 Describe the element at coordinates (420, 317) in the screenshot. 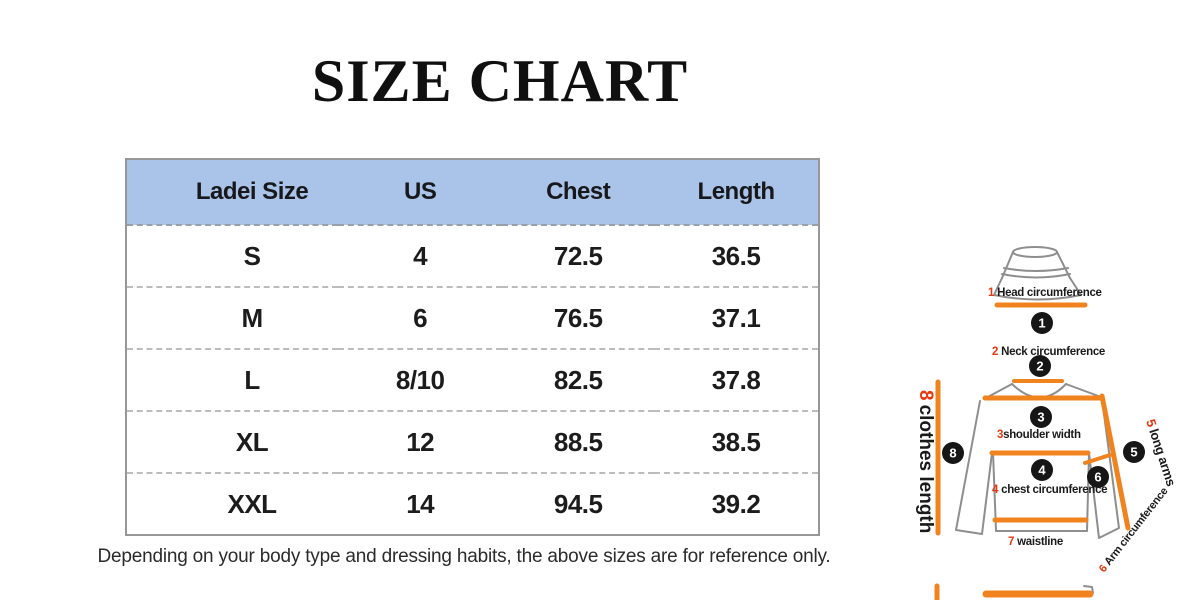

I see `cell-us: 6` at that location.